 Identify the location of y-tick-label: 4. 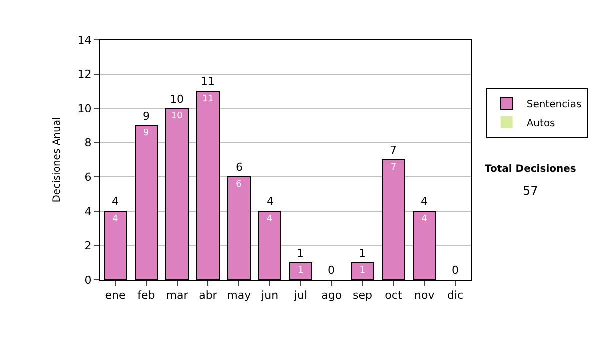
(88, 211).